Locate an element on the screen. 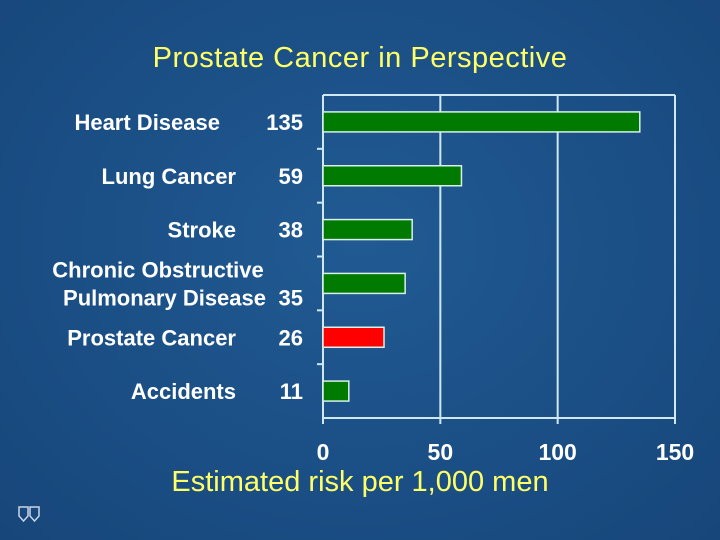  category-label: Accidents is located at coordinates (183, 391).